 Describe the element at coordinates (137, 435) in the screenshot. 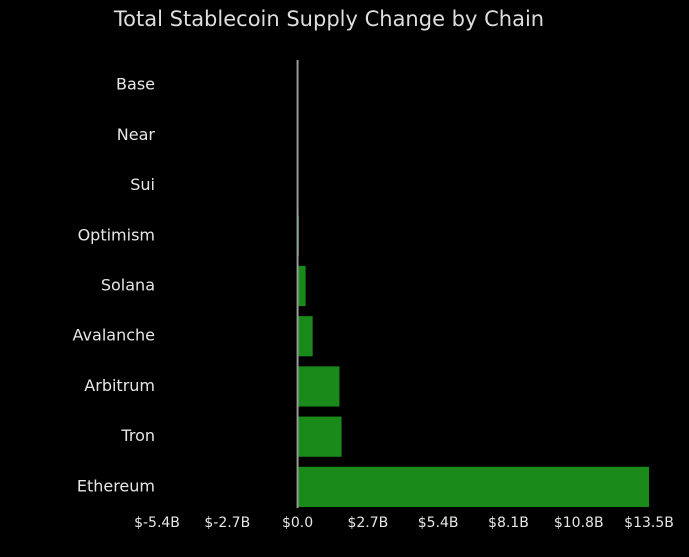

I see `y-tick-label: Tron` at that location.